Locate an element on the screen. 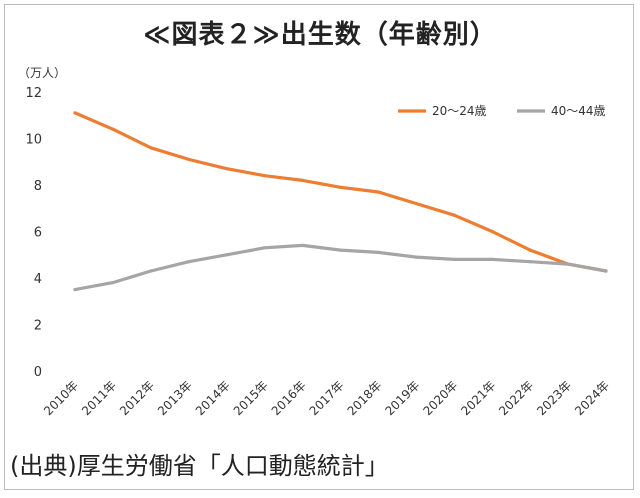 The width and height of the screenshot is (640, 498). x-tick-label: 2011年 is located at coordinates (99, 398).